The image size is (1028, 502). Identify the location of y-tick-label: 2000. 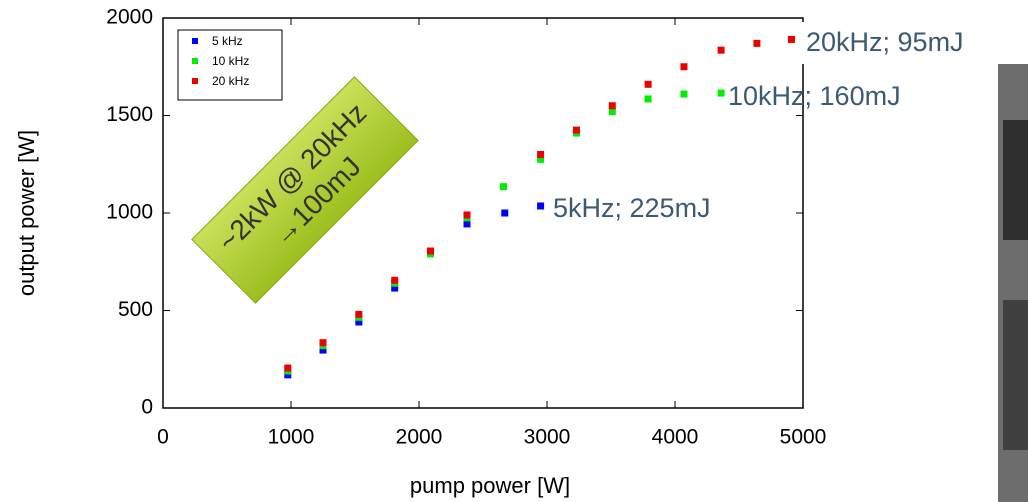
(129, 17).